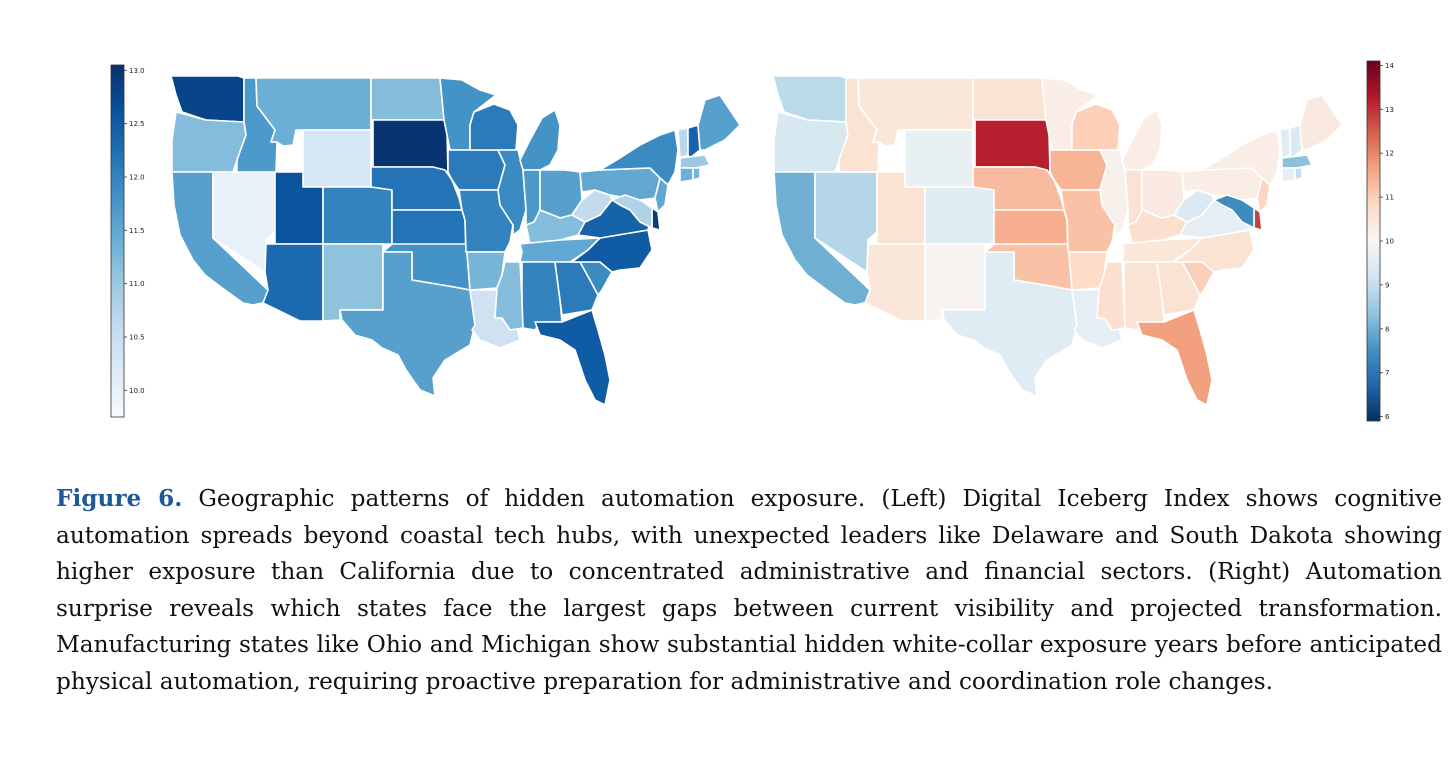  I want to click on cbar-right-gradient, so click(1373, 241).